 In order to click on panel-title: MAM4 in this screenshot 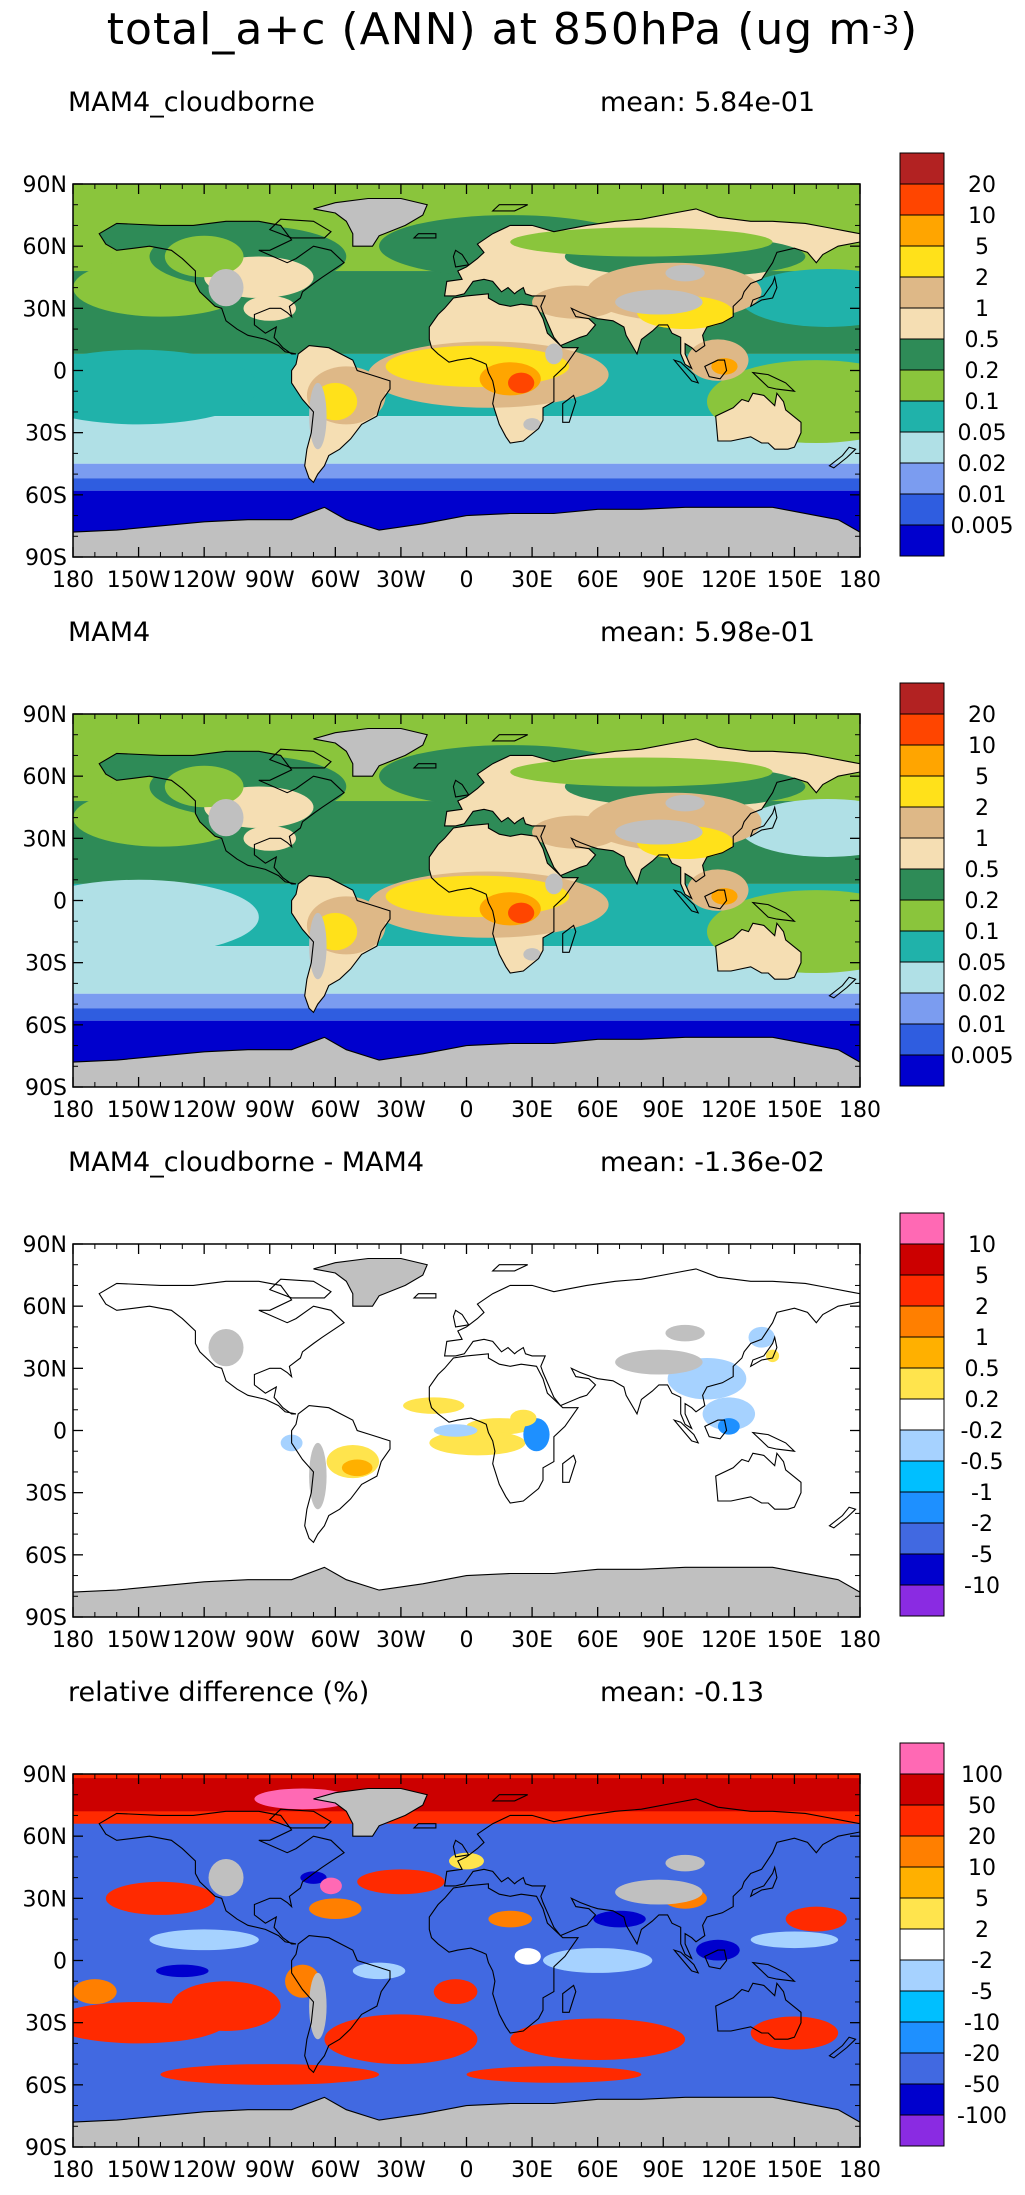, I will do `click(109, 632)`.